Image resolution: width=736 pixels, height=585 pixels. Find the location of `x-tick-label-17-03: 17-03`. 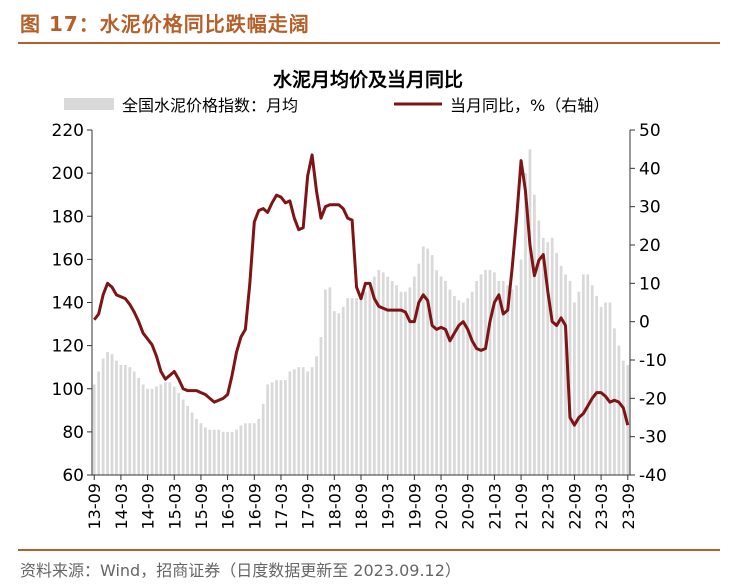

x-tick-label-17-03: 17-03 is located at coordinates (281, 506).